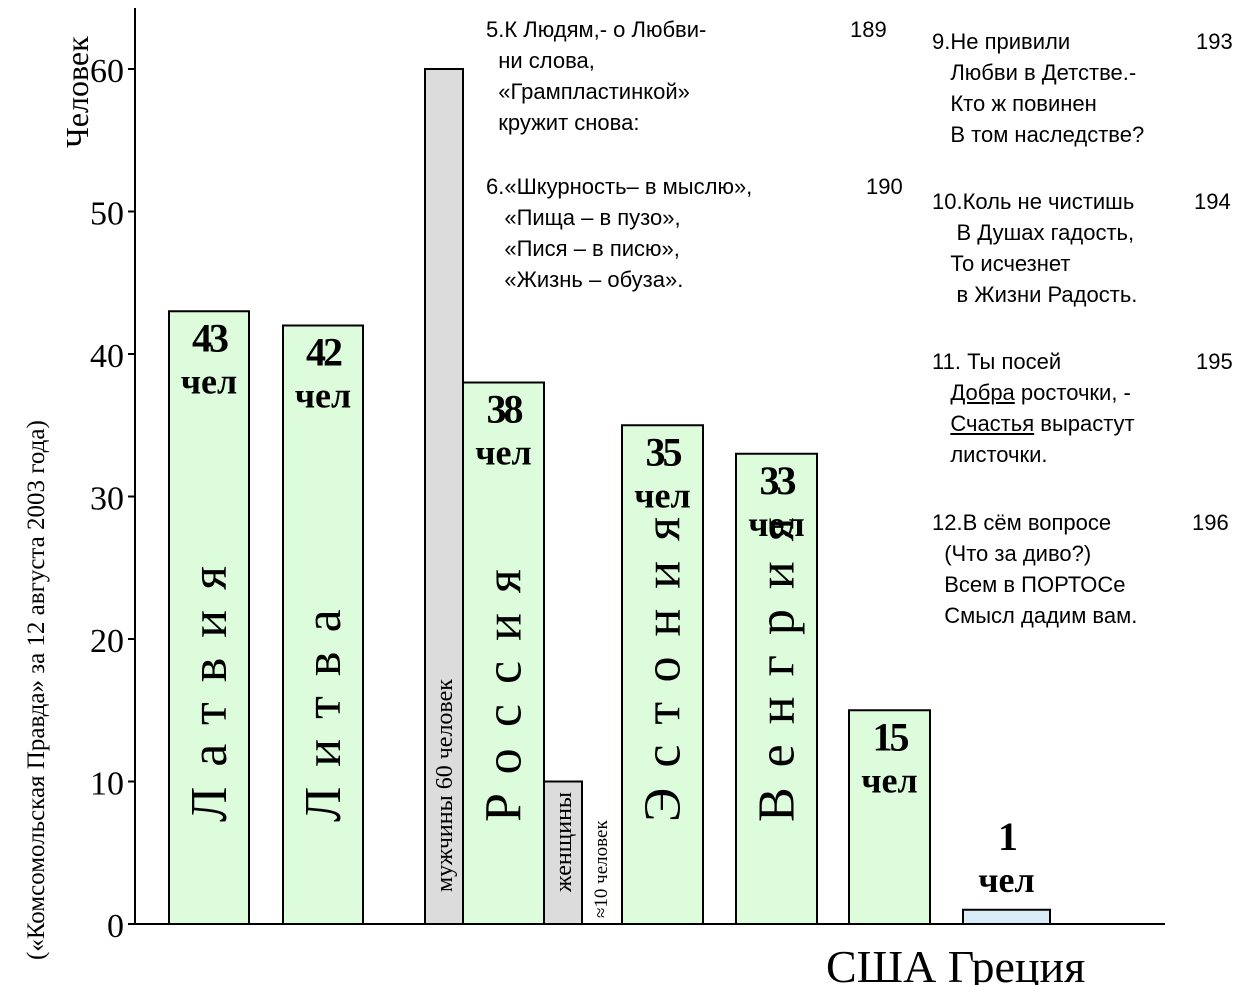 The width and height of the screenshot is (1247, 985). I want to click on bar-russia, so click(503, 653).